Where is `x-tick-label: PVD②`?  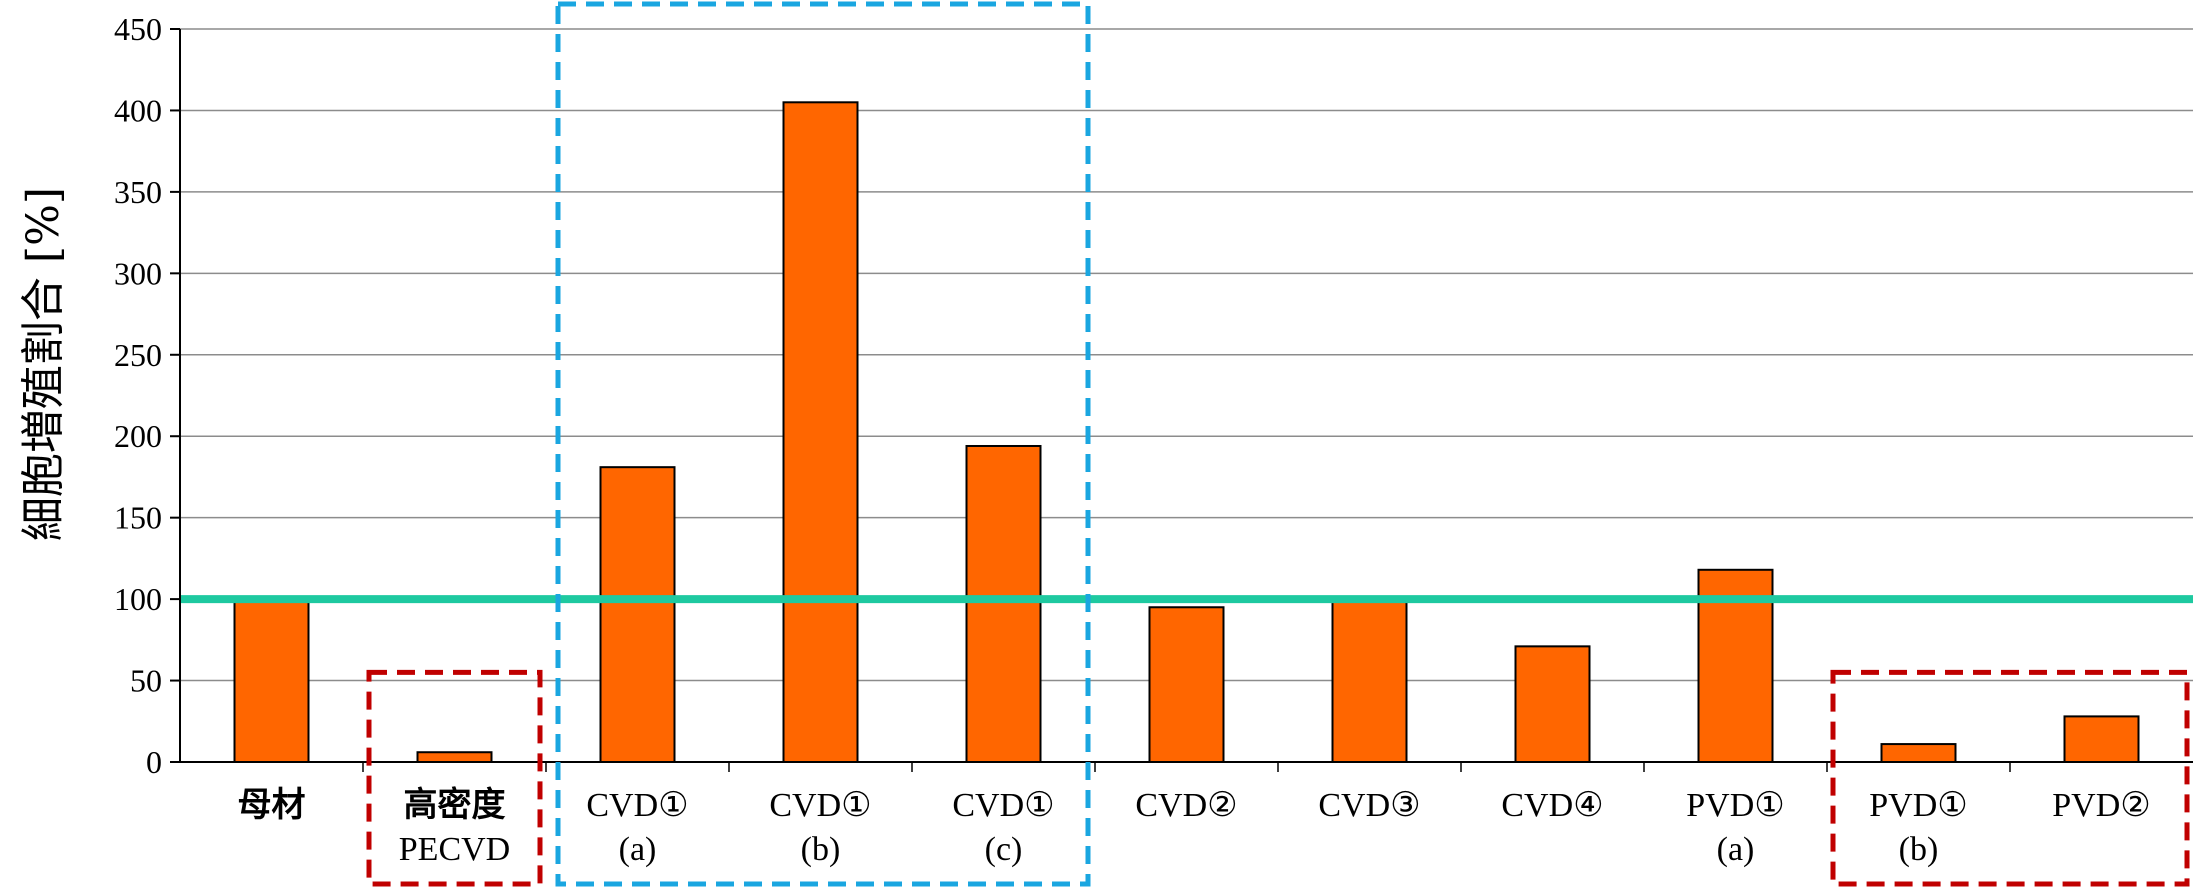
x-tick-label: PVD② is located at coordinates (2101, 805).